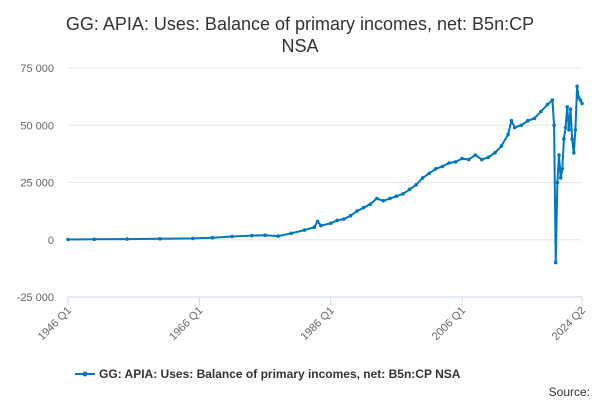 The width and height of the screenshot is (600, 400). What do you see at coordinates (55, 324) in the screenshot?
I see `x-tick-label: 1946 Q1` at bounding box center [55, 324].